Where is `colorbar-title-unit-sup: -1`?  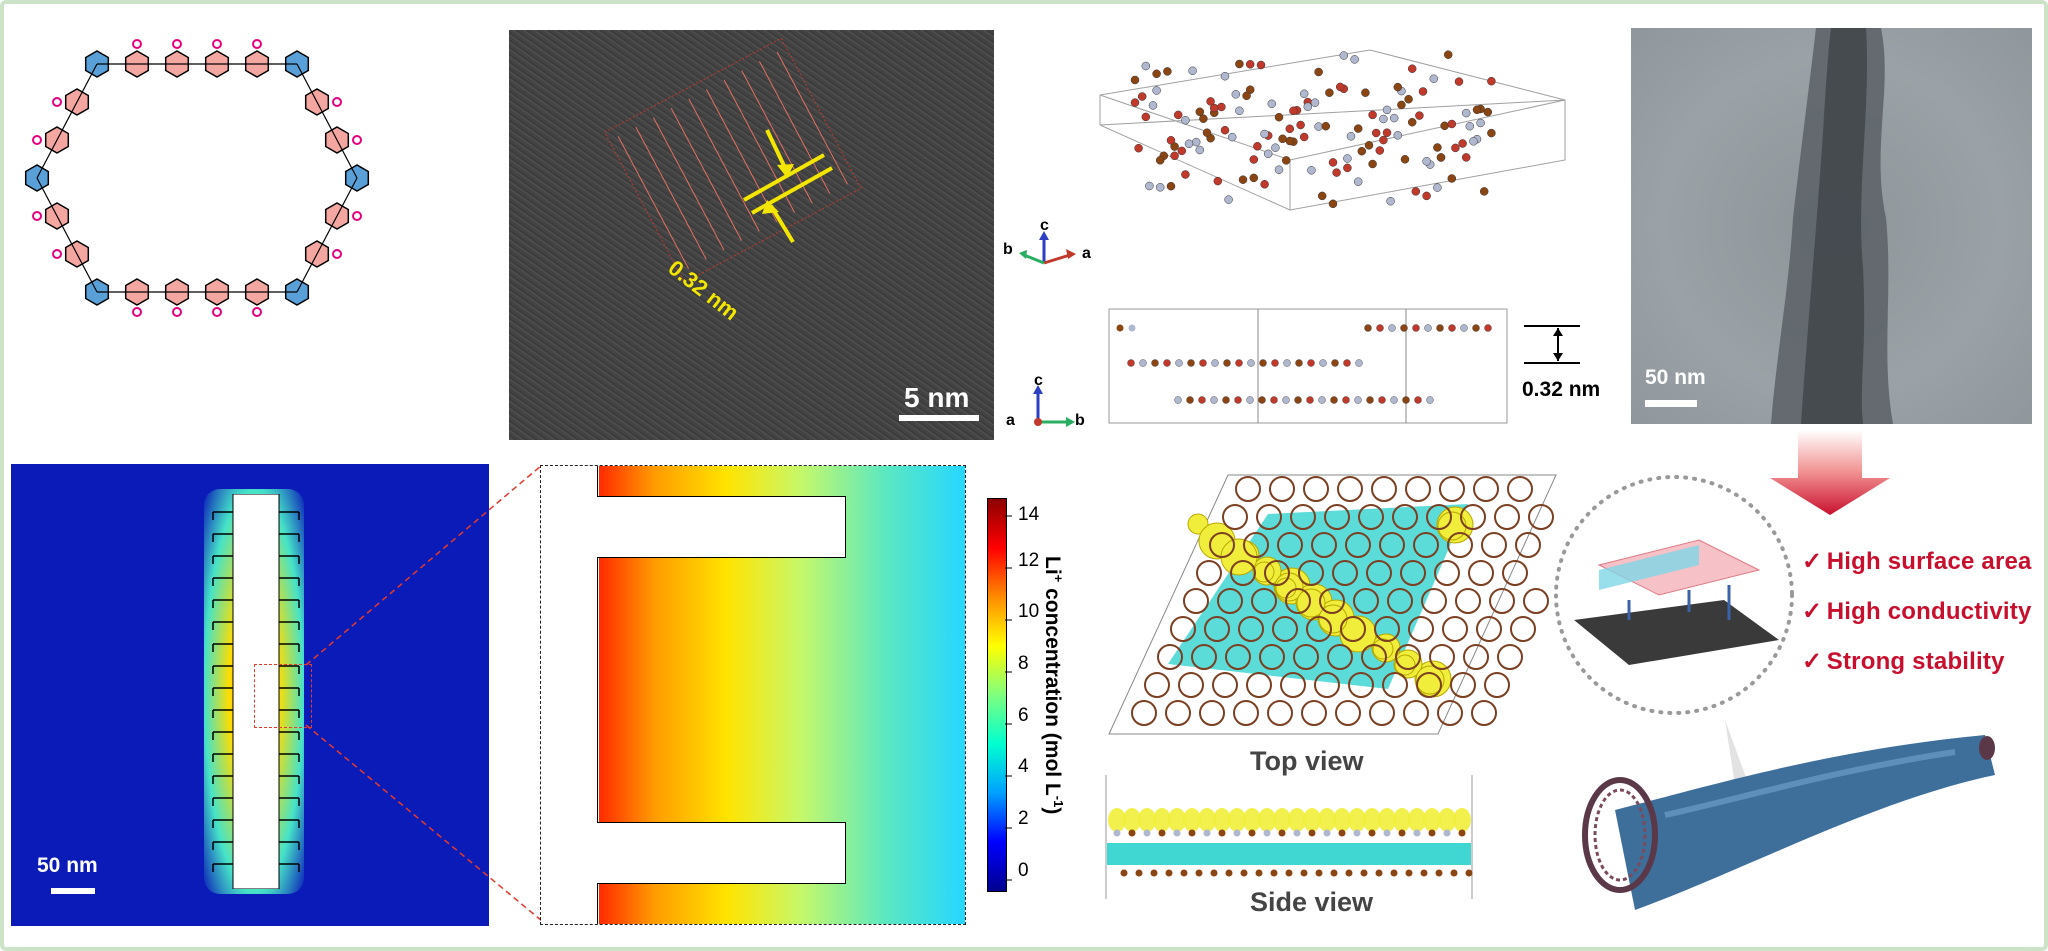 colorbar-title-unit-sup: -1 is located at coordinates (1058, 801).